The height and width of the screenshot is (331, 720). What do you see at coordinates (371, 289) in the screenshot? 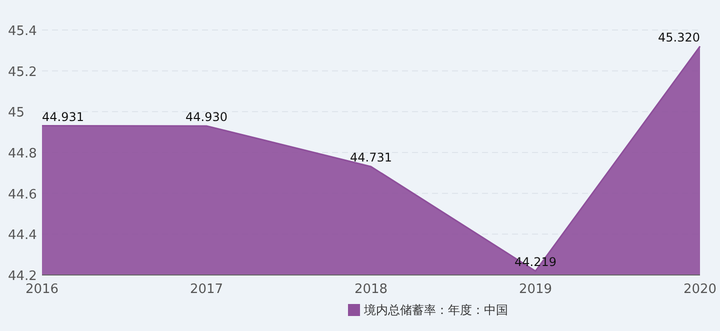
I see `x-tick-label: 2018` at bounding box center [371, 289].